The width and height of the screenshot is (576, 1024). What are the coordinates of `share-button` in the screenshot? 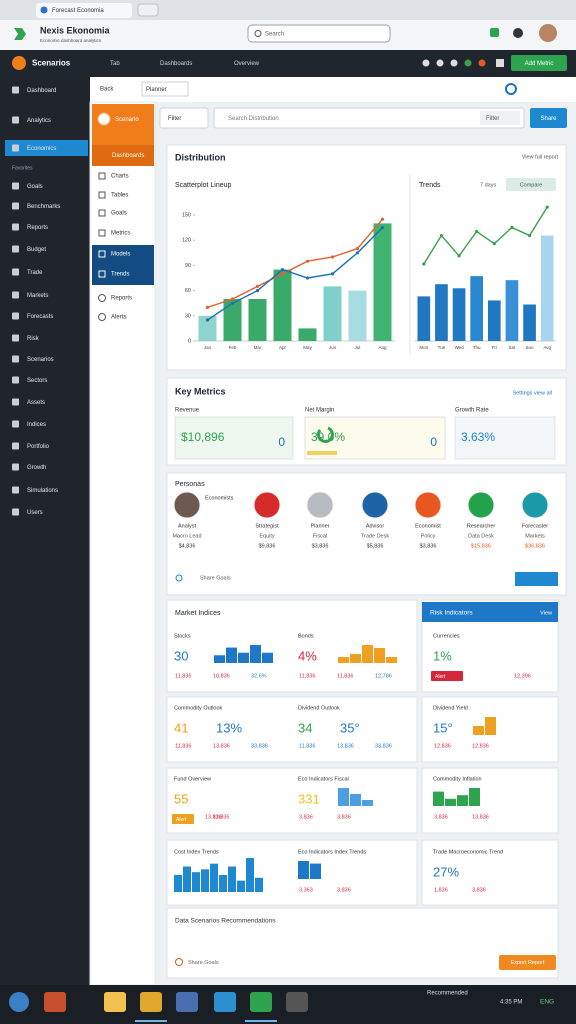 It's located at (548, 118).